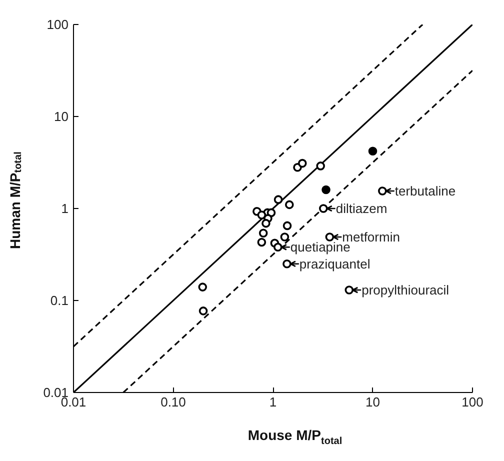 This screenshot has width=504, height=461. What do you see at coordinates (173, 402) in the screenshot?
I see `x-tick-label: 0.10` at bounding box center [173, 402].